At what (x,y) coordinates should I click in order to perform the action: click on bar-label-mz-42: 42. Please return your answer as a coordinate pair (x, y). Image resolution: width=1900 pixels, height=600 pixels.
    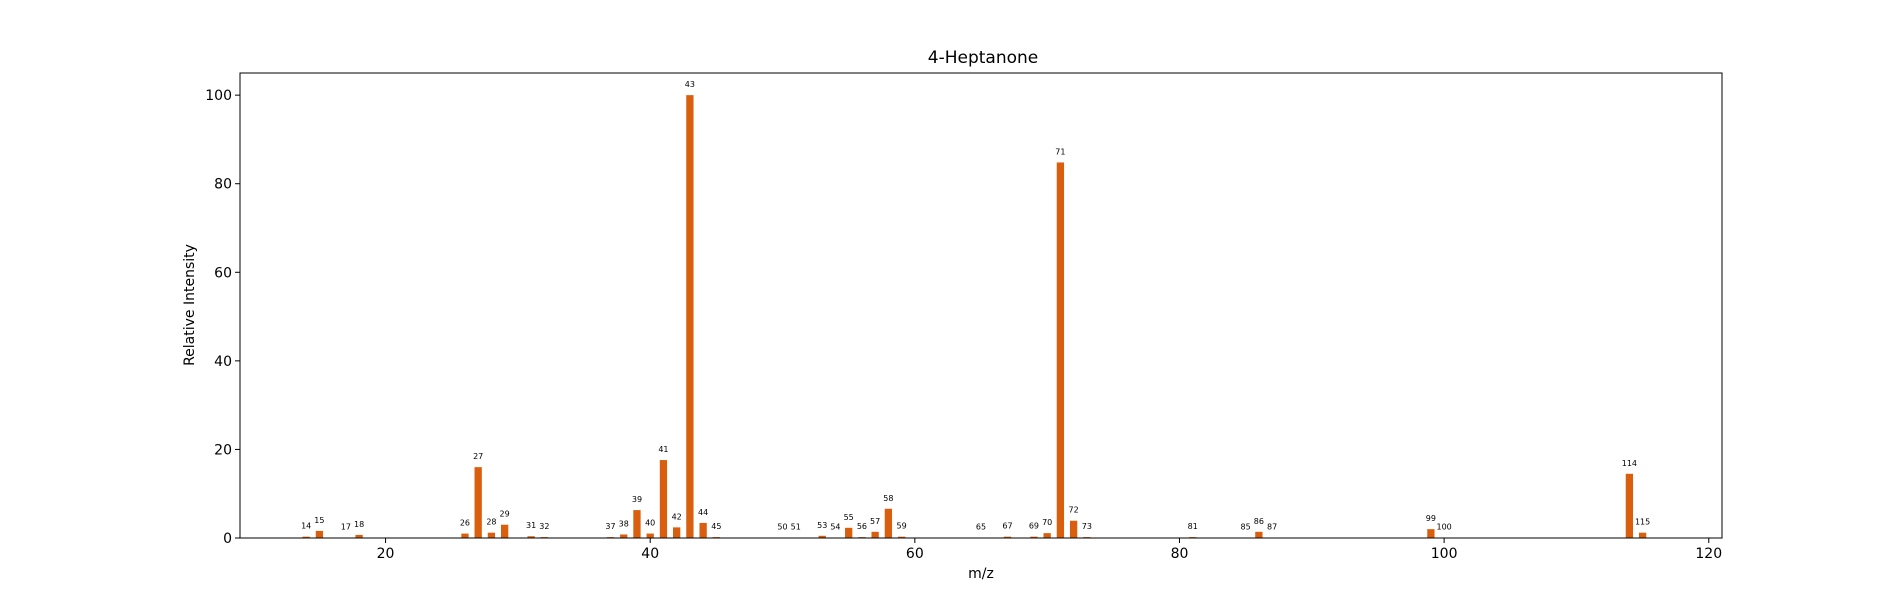
    Looking at the image, I should click on (677, 516).